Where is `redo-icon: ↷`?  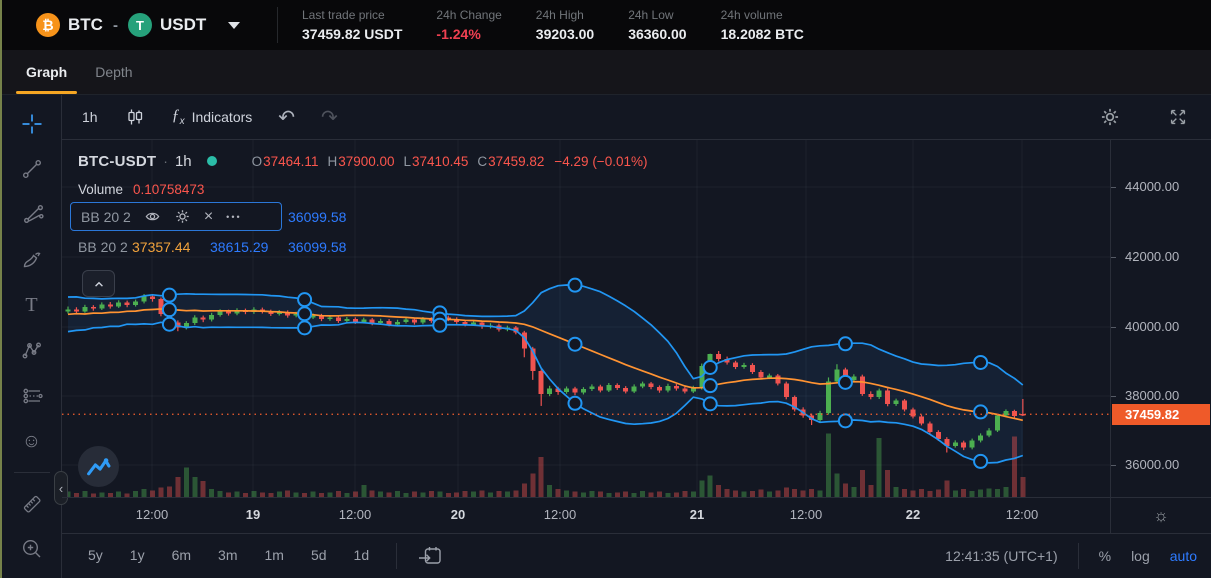
redo-icon: ↷ is located at coordinates (329, 117).